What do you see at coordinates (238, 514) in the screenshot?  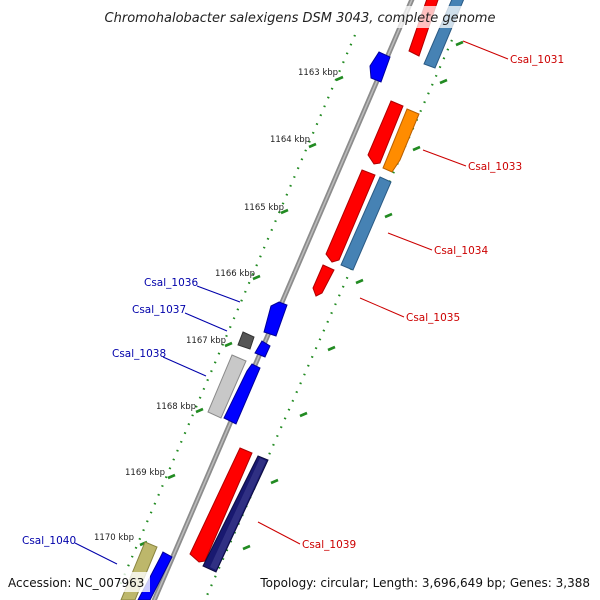 I see `gene-navy-overlay` at bounding box center [238, 514].